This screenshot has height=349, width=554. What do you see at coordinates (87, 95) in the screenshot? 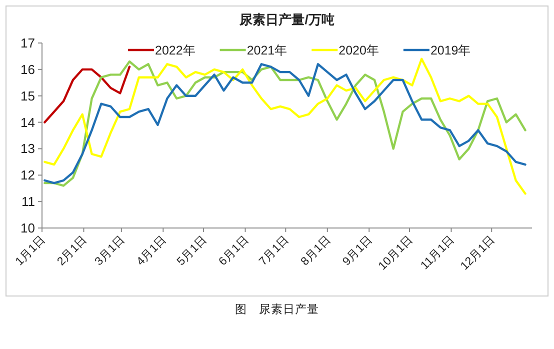
I see `line-series` at bounding box center [87, 95].